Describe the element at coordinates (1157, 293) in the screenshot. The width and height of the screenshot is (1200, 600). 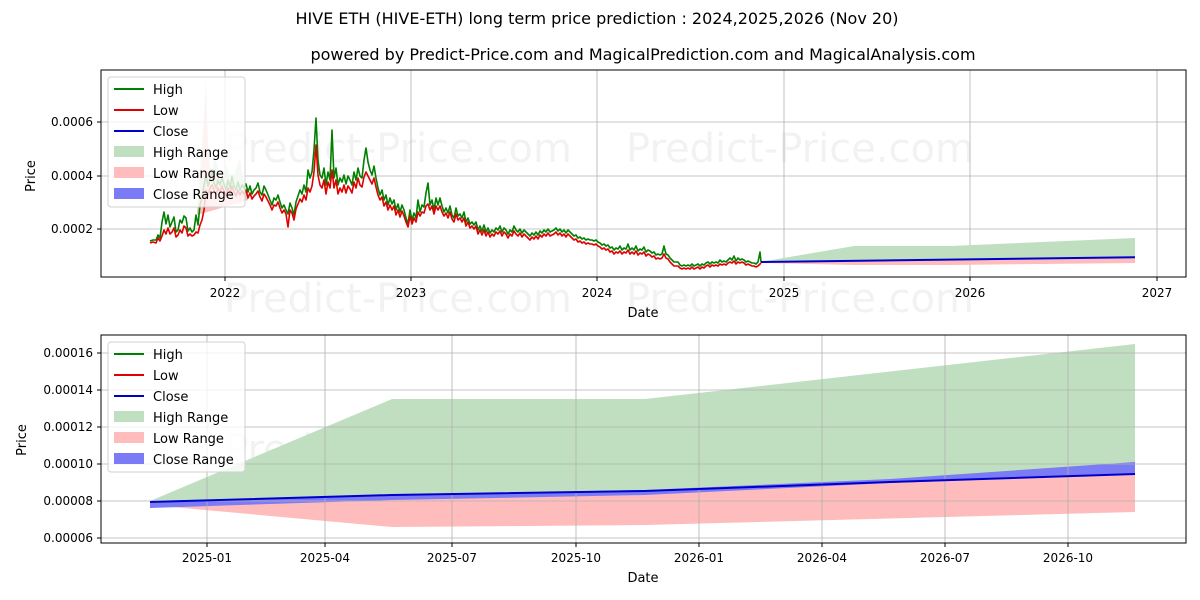
I see `svg-text: 2027` at that location.